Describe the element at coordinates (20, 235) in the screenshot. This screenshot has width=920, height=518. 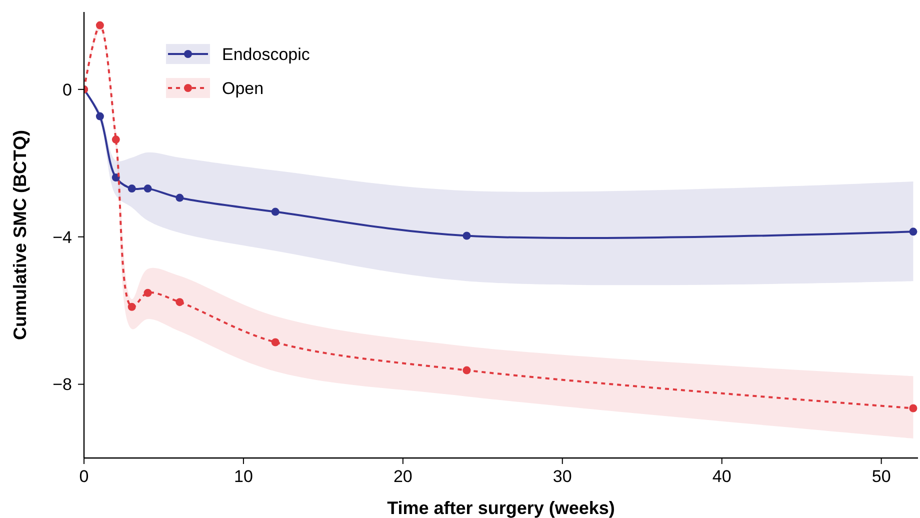
I see `y-axis-title: Cumulative SMC (BCTQ)` at that location.